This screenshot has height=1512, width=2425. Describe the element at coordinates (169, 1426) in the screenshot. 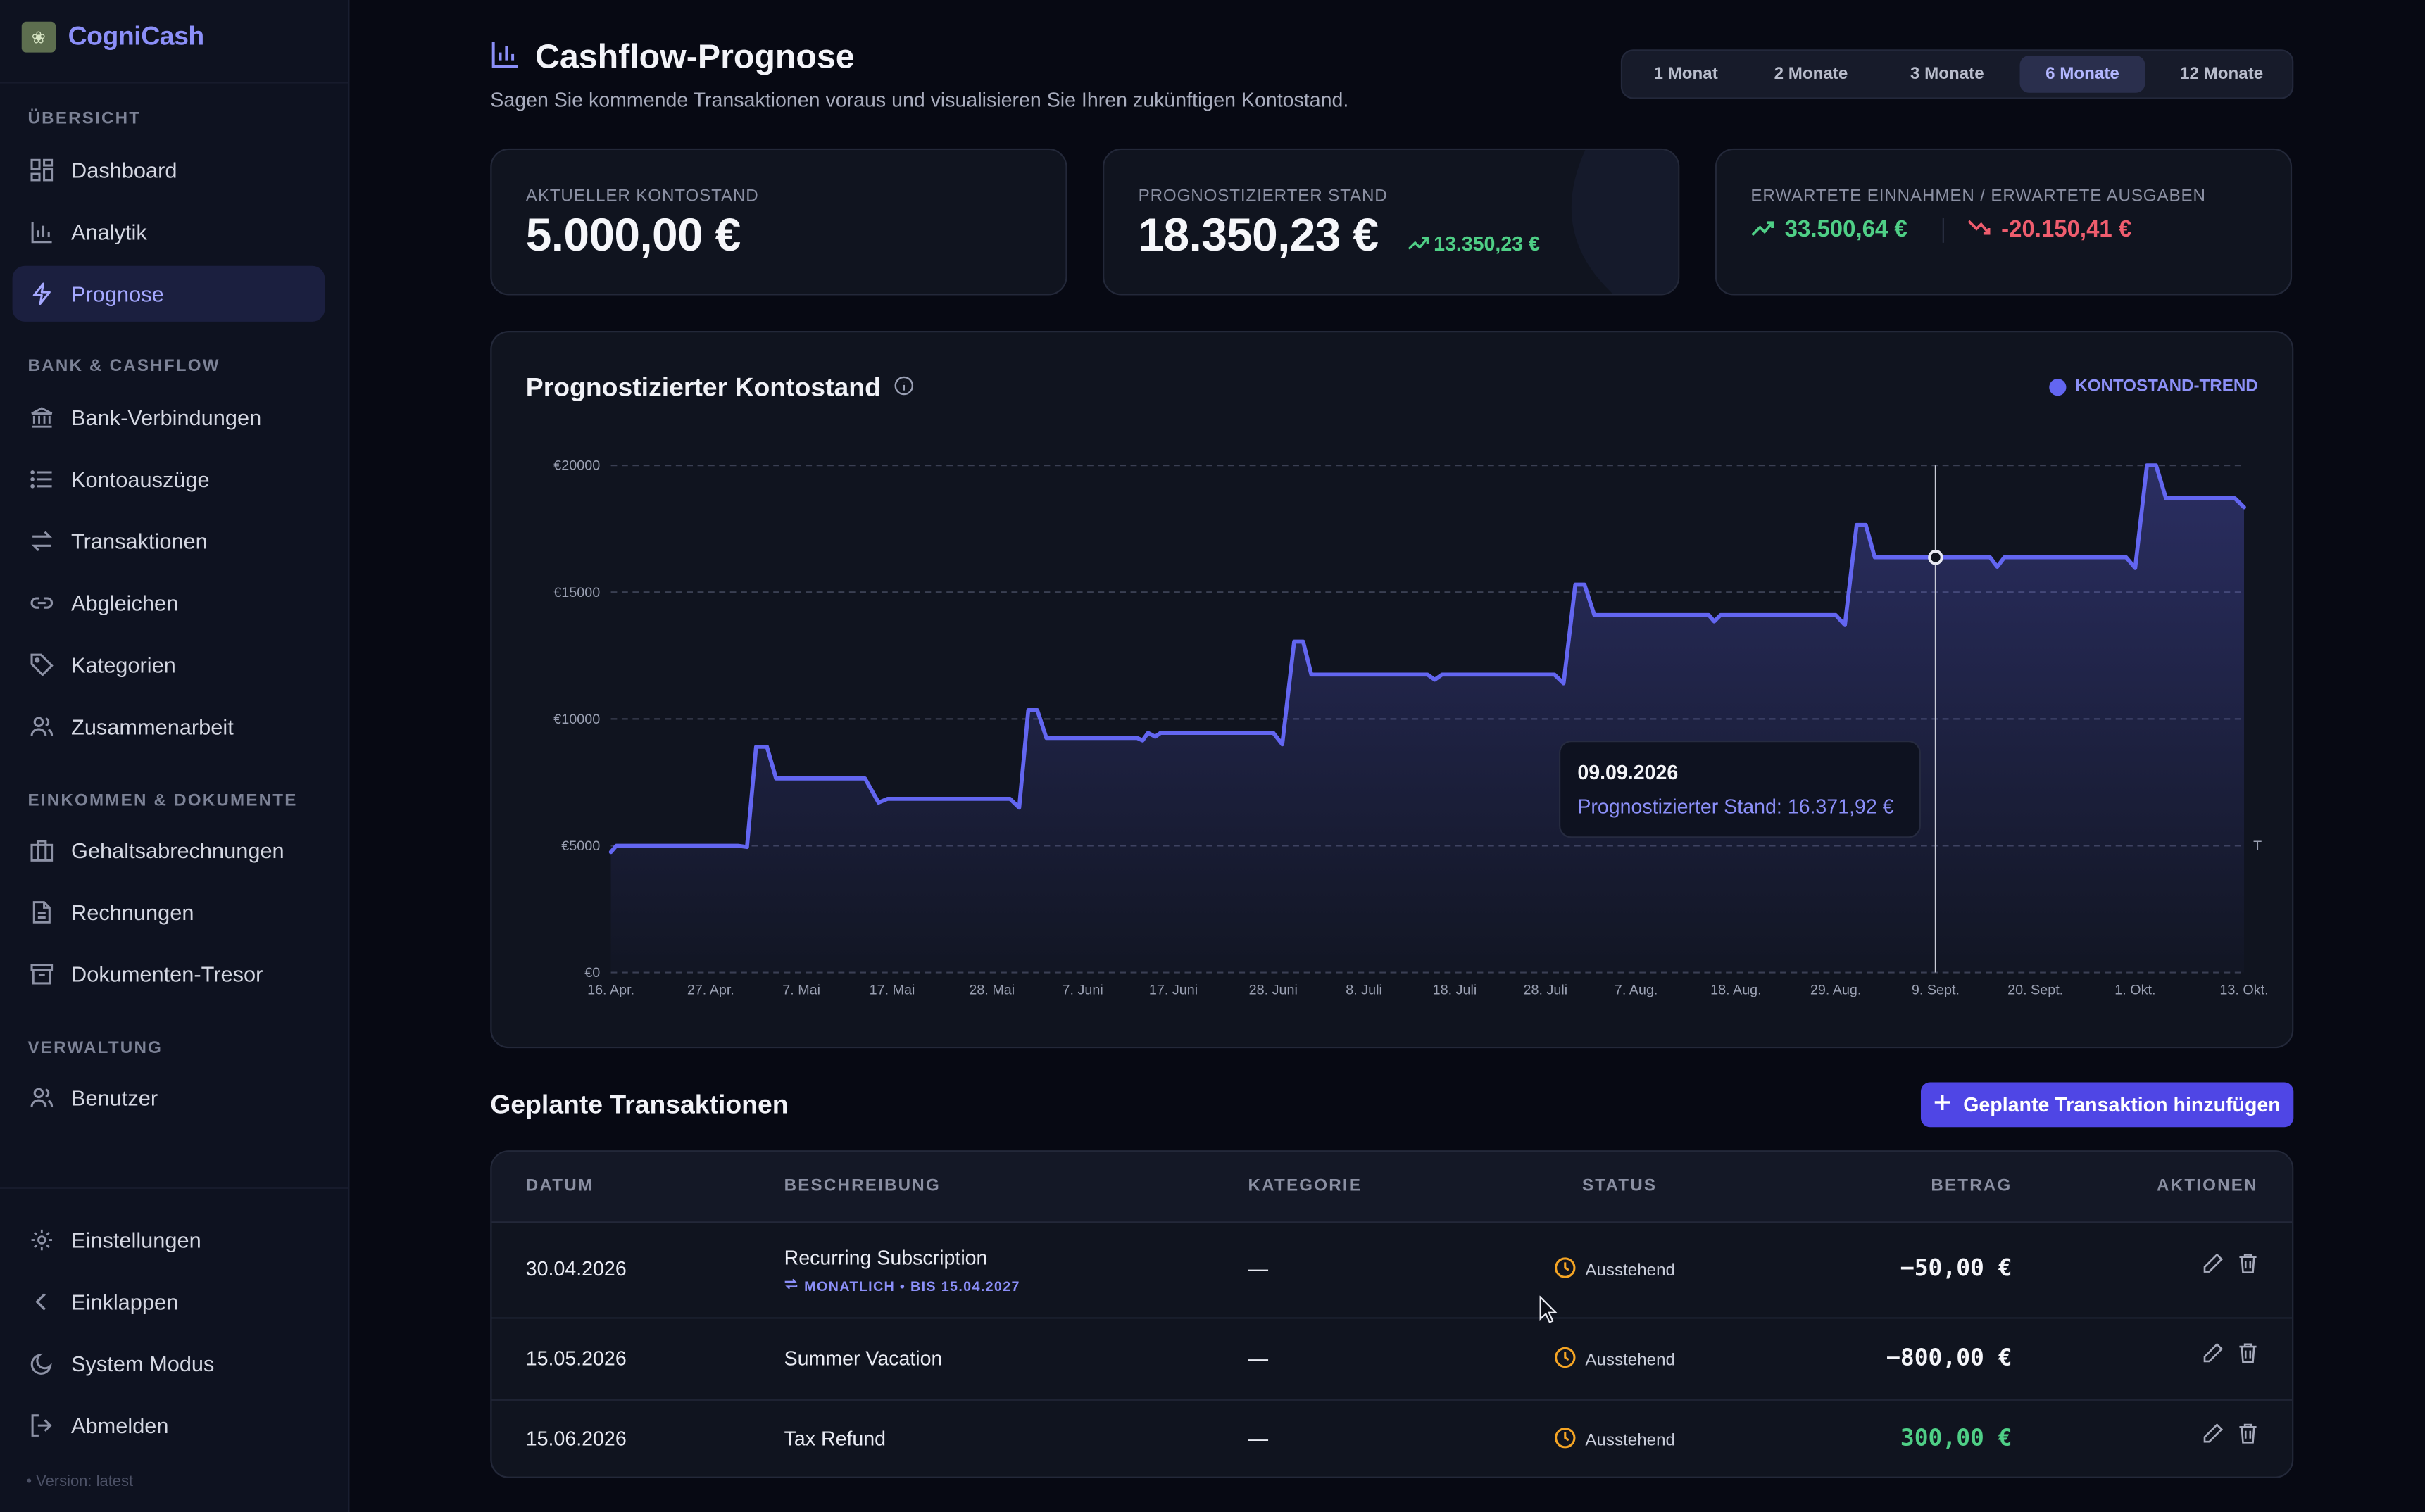

I see `sidebar-item-logout: Abmelden` at that location.